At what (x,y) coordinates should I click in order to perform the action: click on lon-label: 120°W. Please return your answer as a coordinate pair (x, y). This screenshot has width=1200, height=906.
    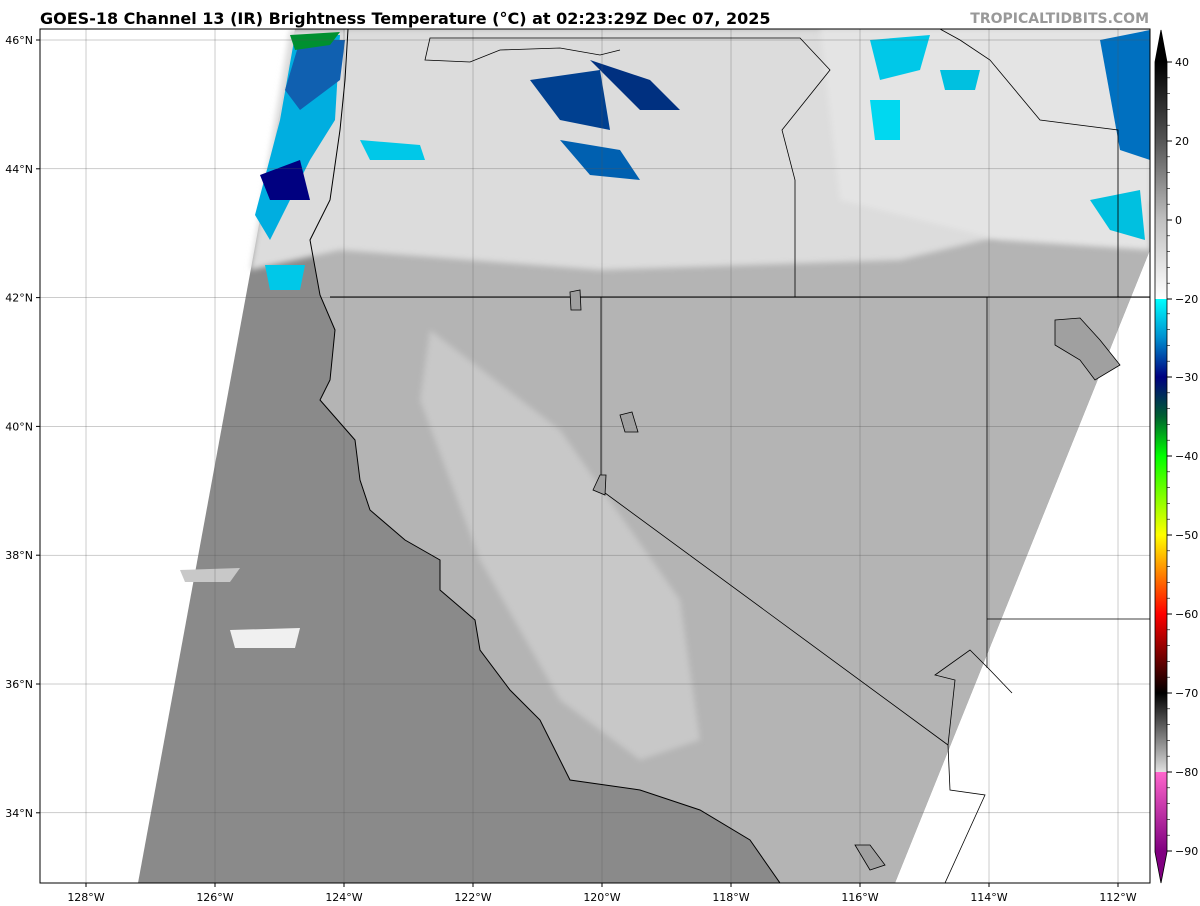
    Looking at the image, I should click on (601, 897).